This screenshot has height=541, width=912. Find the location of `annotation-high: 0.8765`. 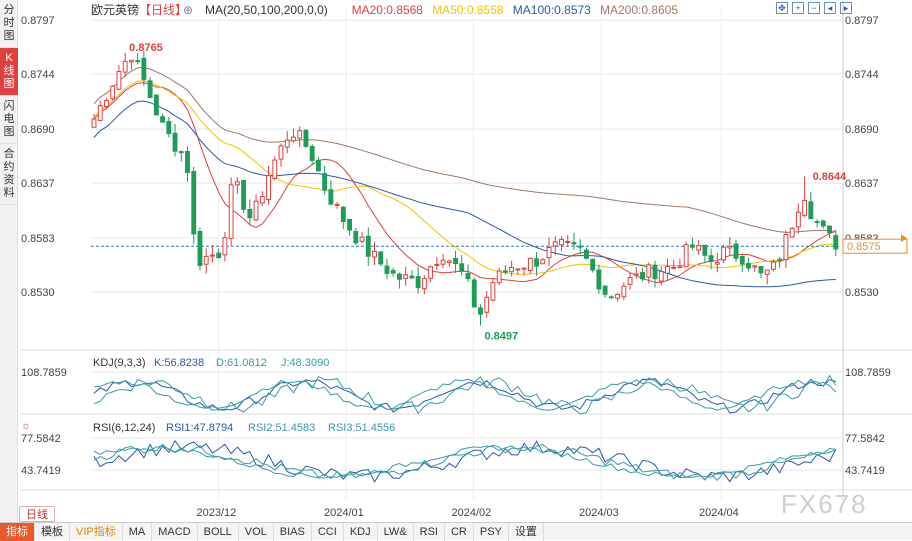

annotation-high: 0.8765 is located at coordinates (146, 48).